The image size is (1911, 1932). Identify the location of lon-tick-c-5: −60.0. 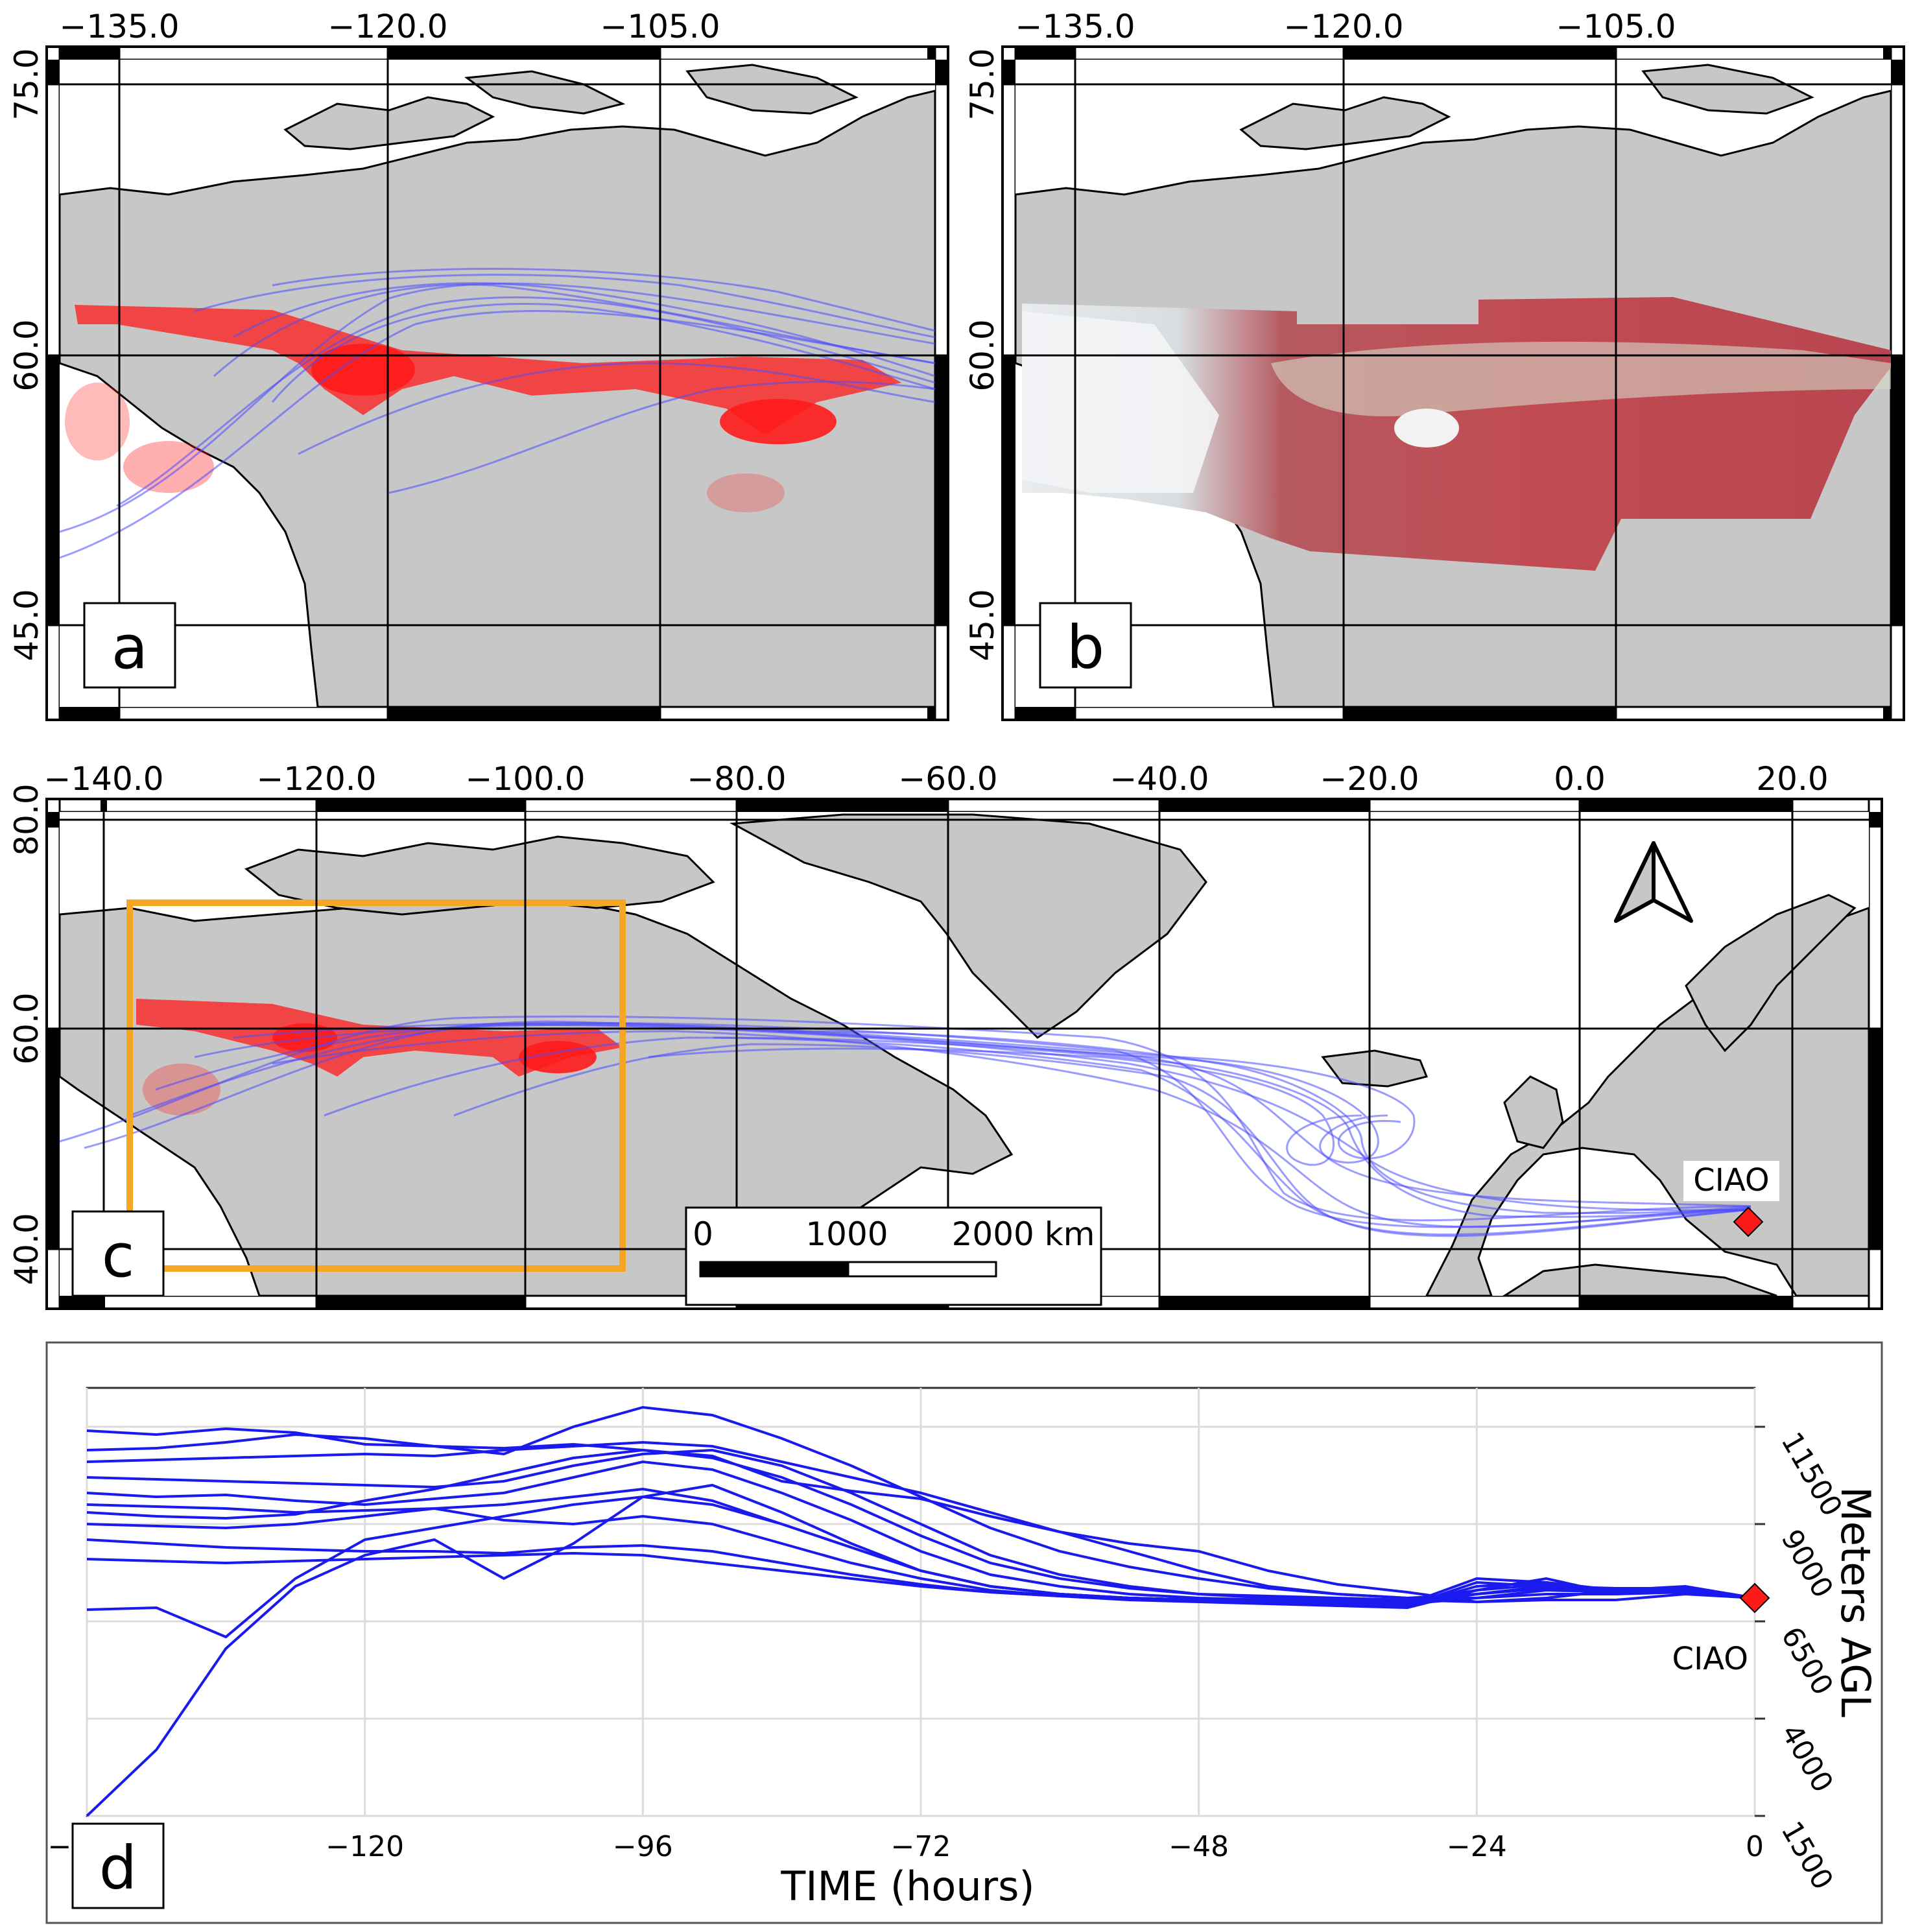
(948, 779).